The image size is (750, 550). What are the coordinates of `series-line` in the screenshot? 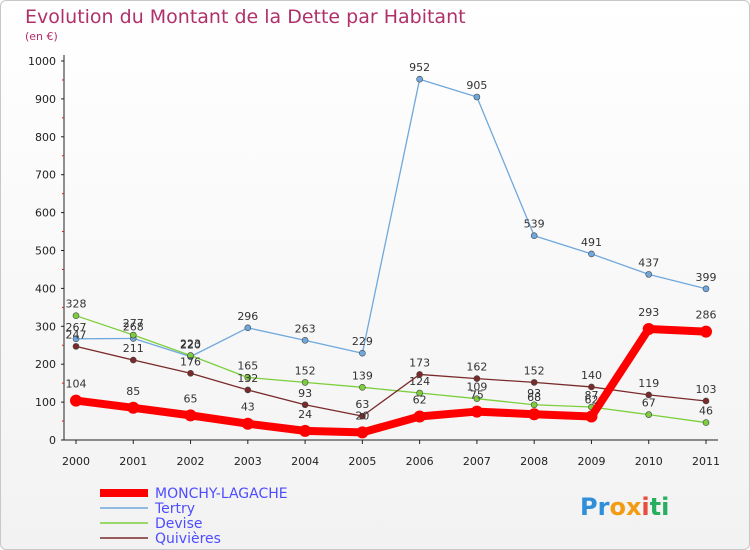 It's located at (391, 381).